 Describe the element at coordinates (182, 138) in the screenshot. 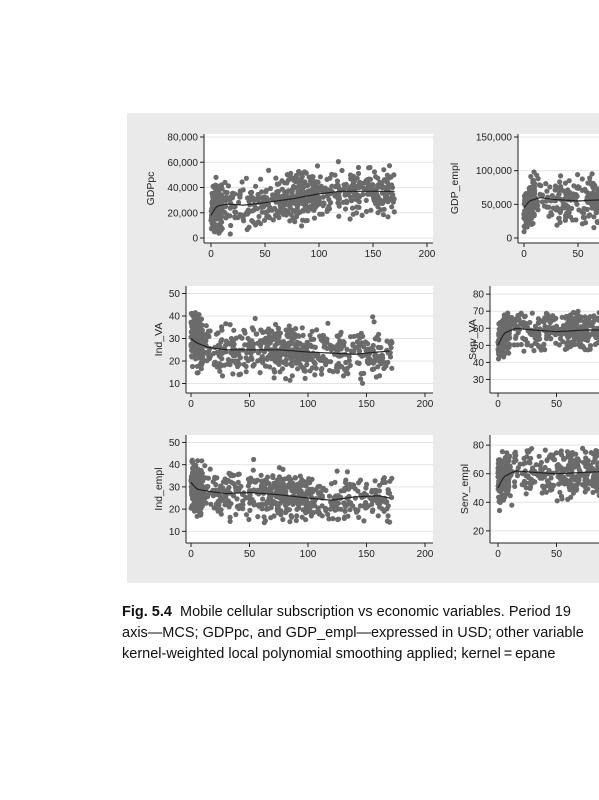

I see `y-tick-label: 80,000` at that location.